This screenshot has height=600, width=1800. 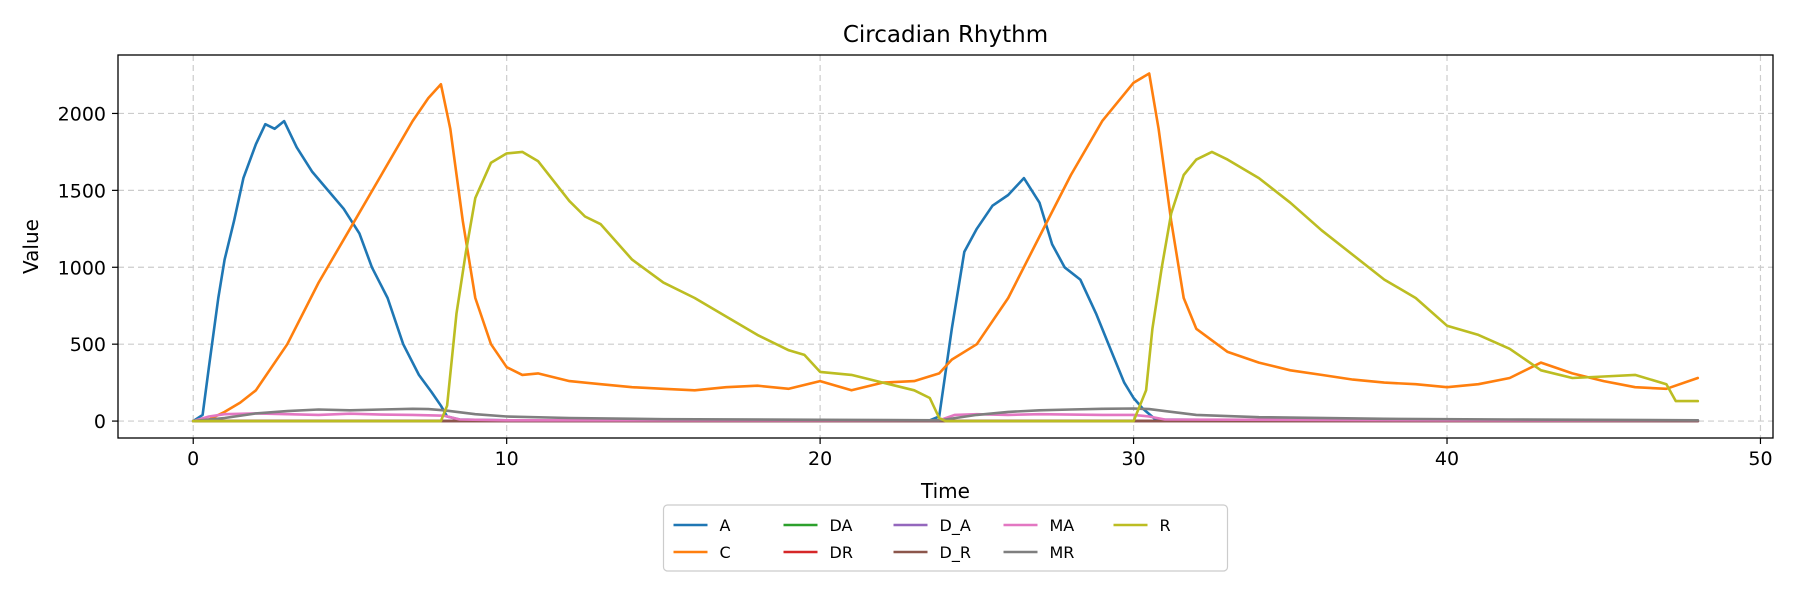 I want to click on x-tick-label: 0, so click(x=193, y=459).